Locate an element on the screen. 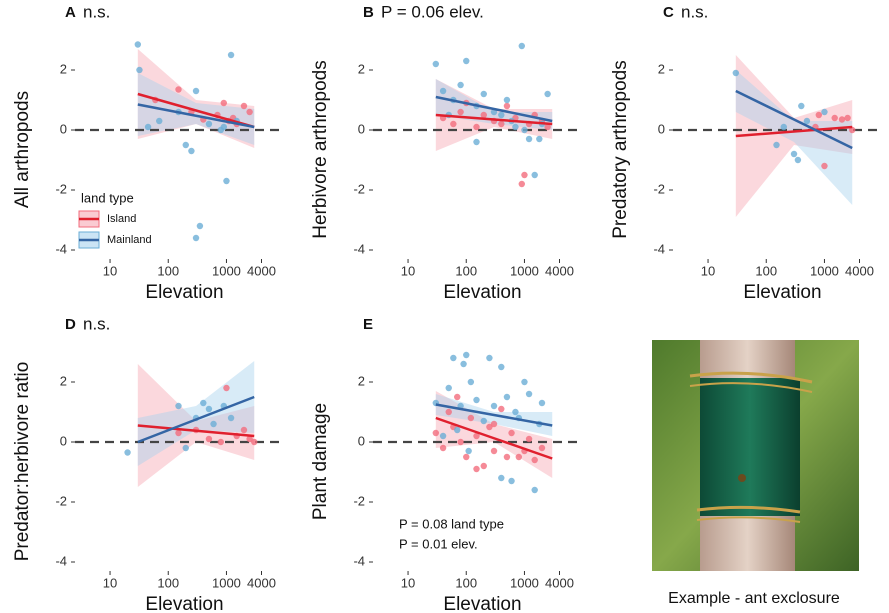 Image resolution: width=889 pixels, height=613 pixels. panel-label: C is located at coordinates (668, 12).